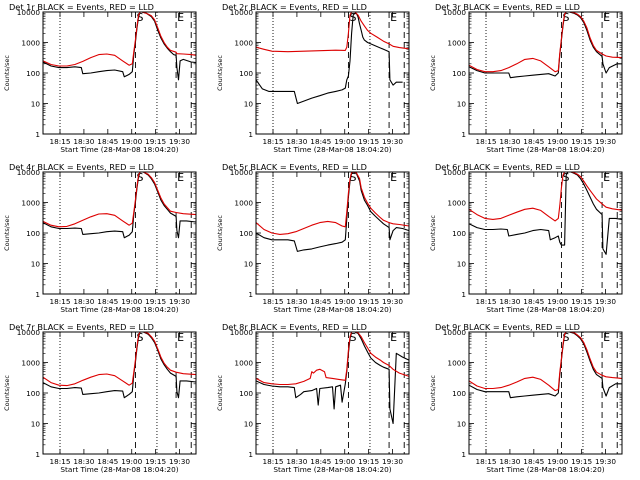  Describe the element at coordinates (507, 7) in the screenshot. I see `panel-title: Det 3r BLACK = Events, RED = LLD` at that location.